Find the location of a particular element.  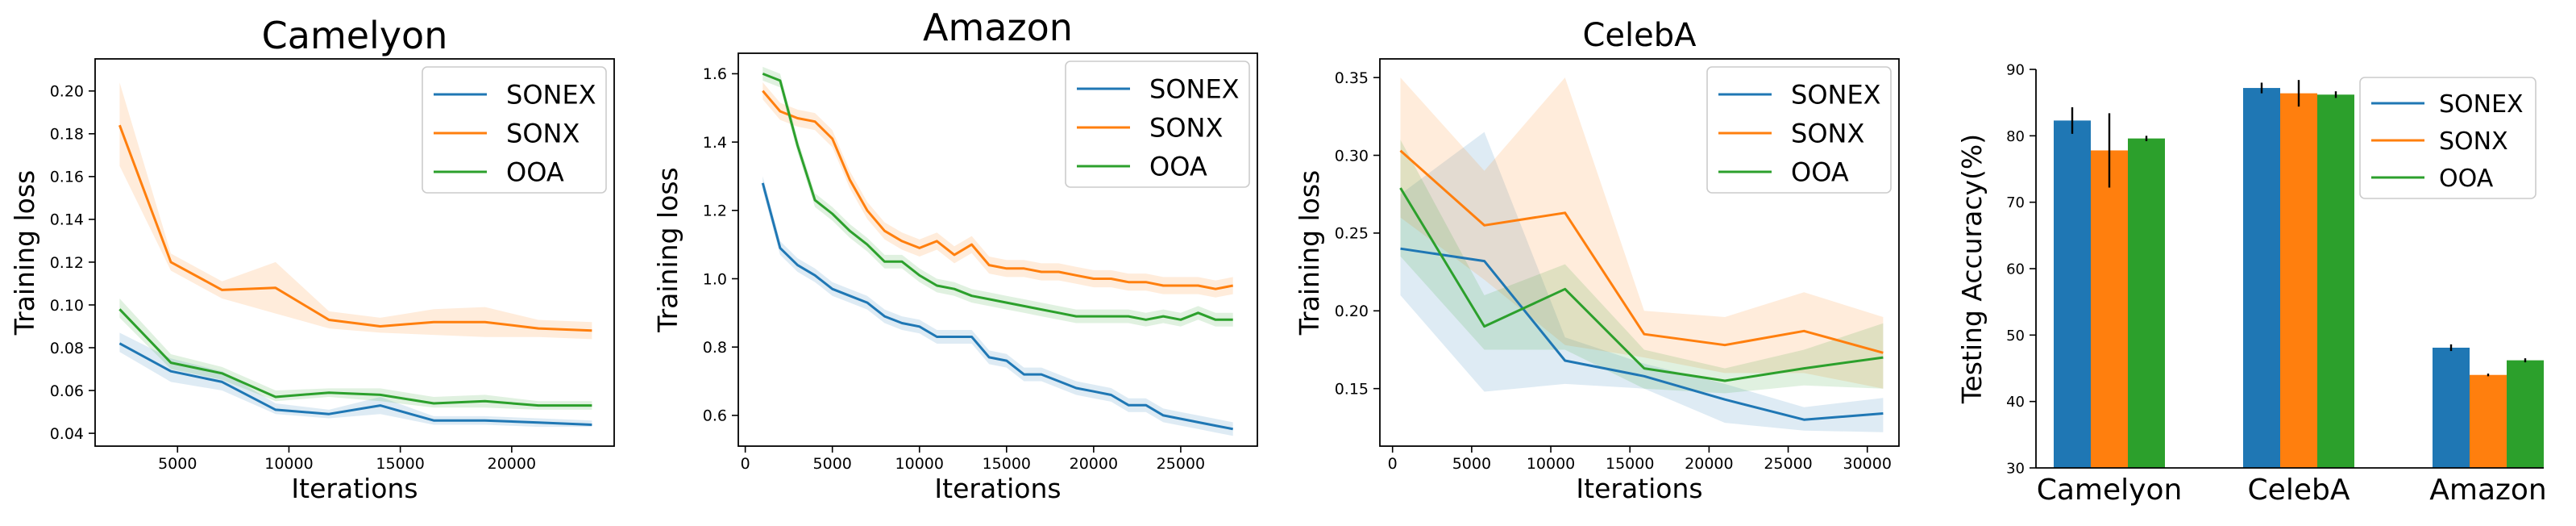

y-tick-label: 1.2 is located at coordinates (715, 211).